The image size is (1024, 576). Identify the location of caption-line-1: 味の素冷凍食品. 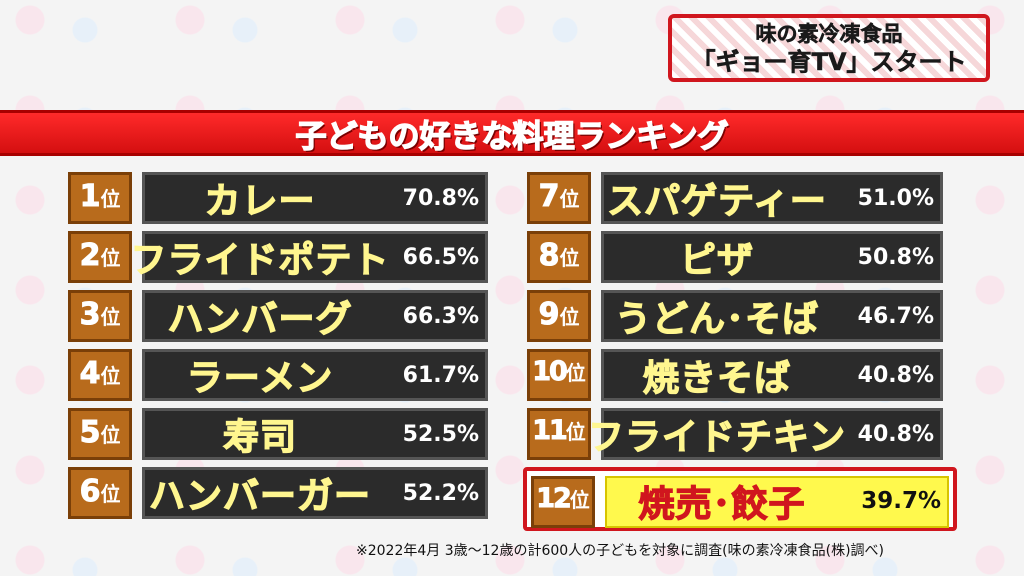
(829, 34).